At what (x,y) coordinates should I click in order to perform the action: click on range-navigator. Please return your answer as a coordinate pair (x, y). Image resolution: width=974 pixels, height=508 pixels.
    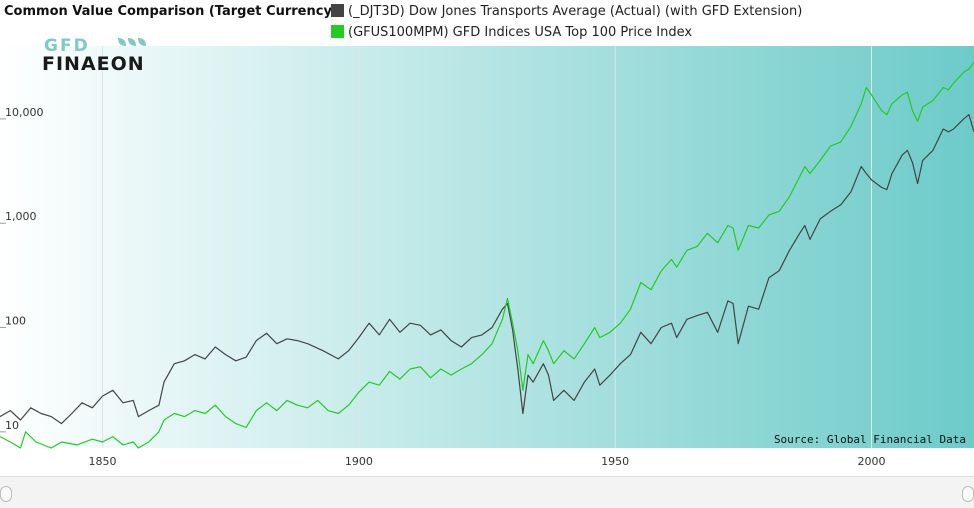
    Looking at the image, I should click on (487, 492).